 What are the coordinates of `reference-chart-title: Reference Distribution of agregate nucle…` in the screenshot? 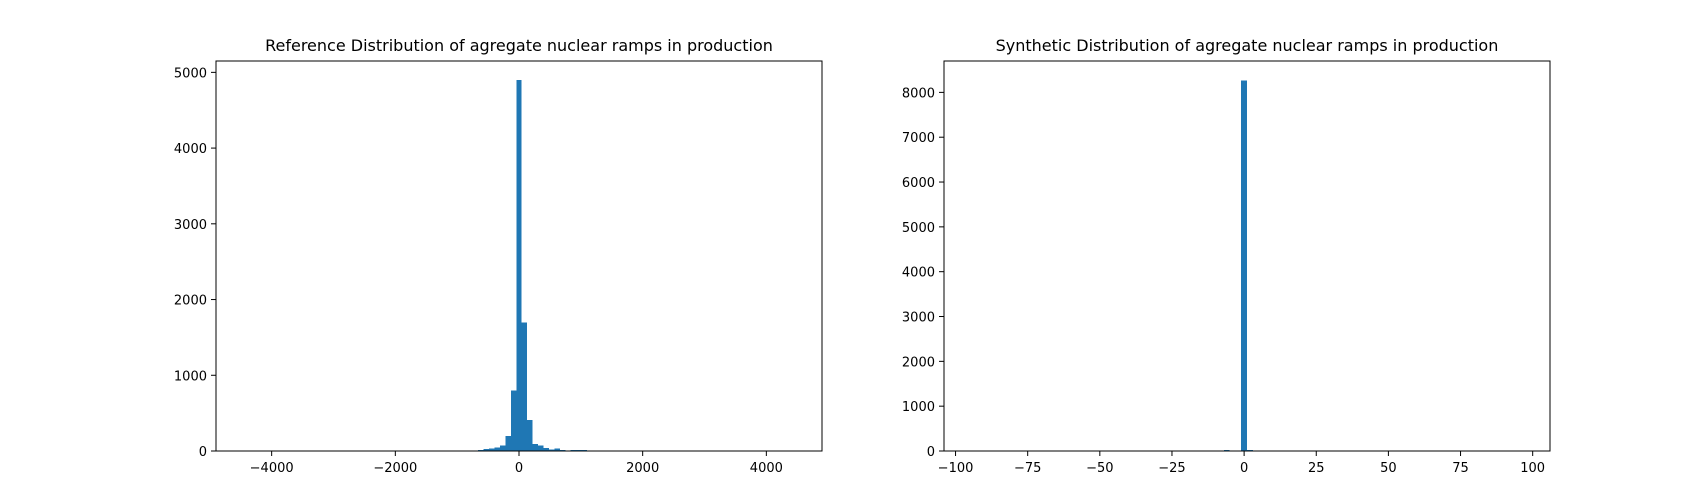 It's located at (519, 45).